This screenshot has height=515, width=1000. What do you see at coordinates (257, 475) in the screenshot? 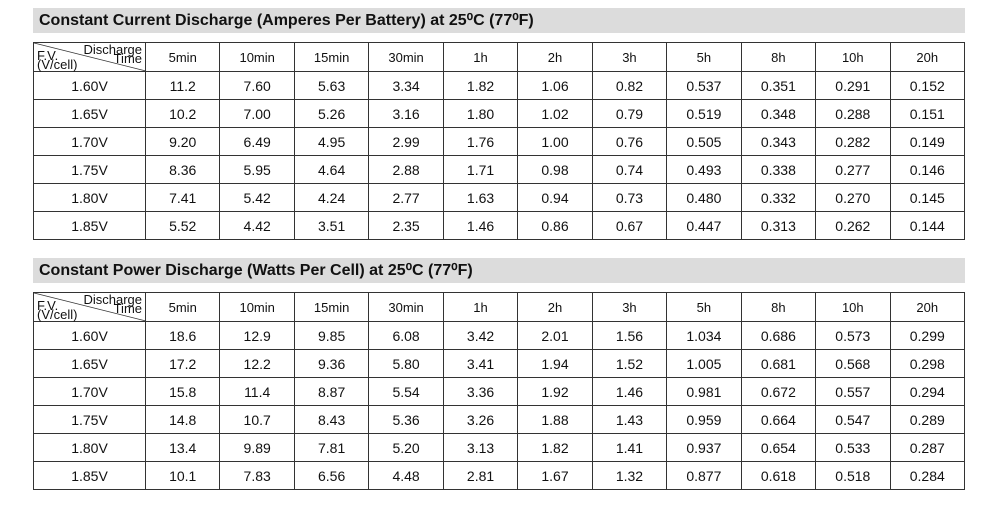
I see `data-cell: 7.83` at bounding box center [257, 475].